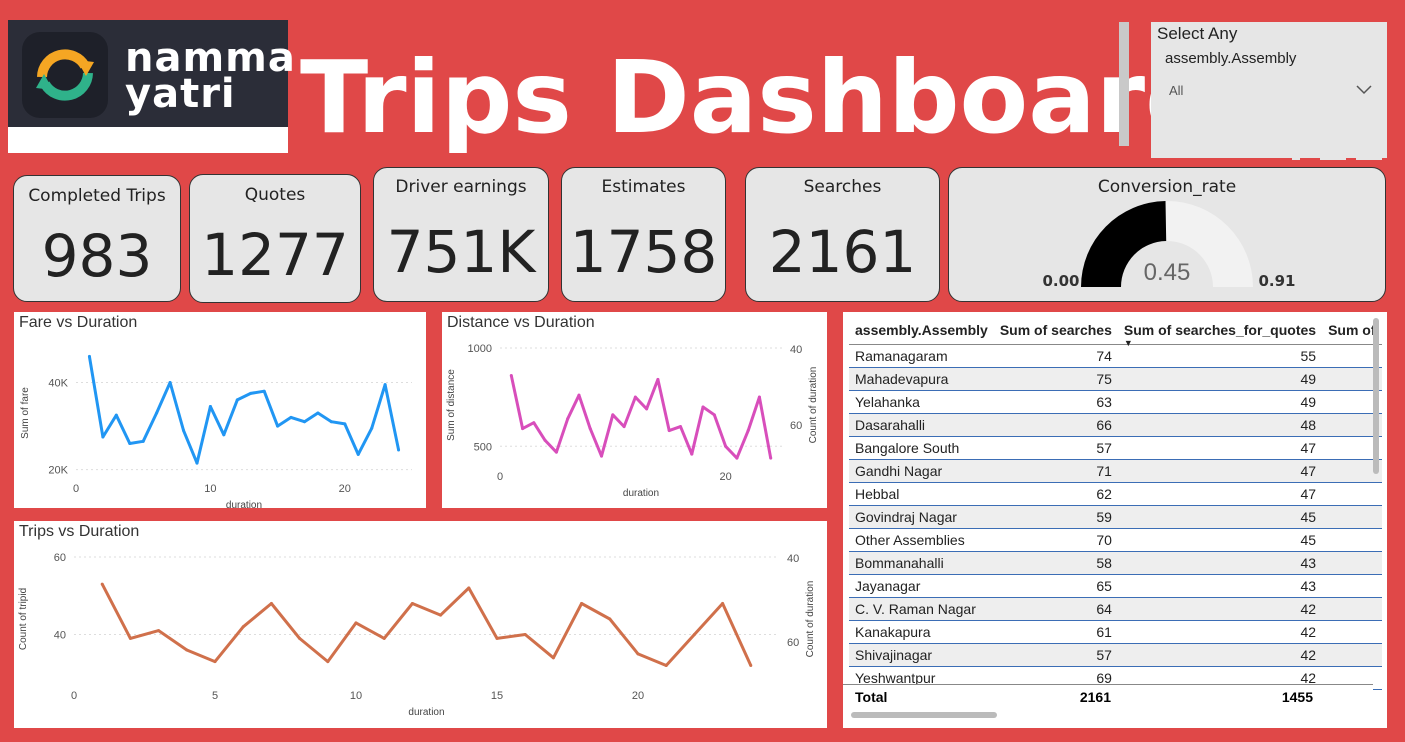  I want to click on kpi-quotes: Quotes 1277, so click(275, 238).